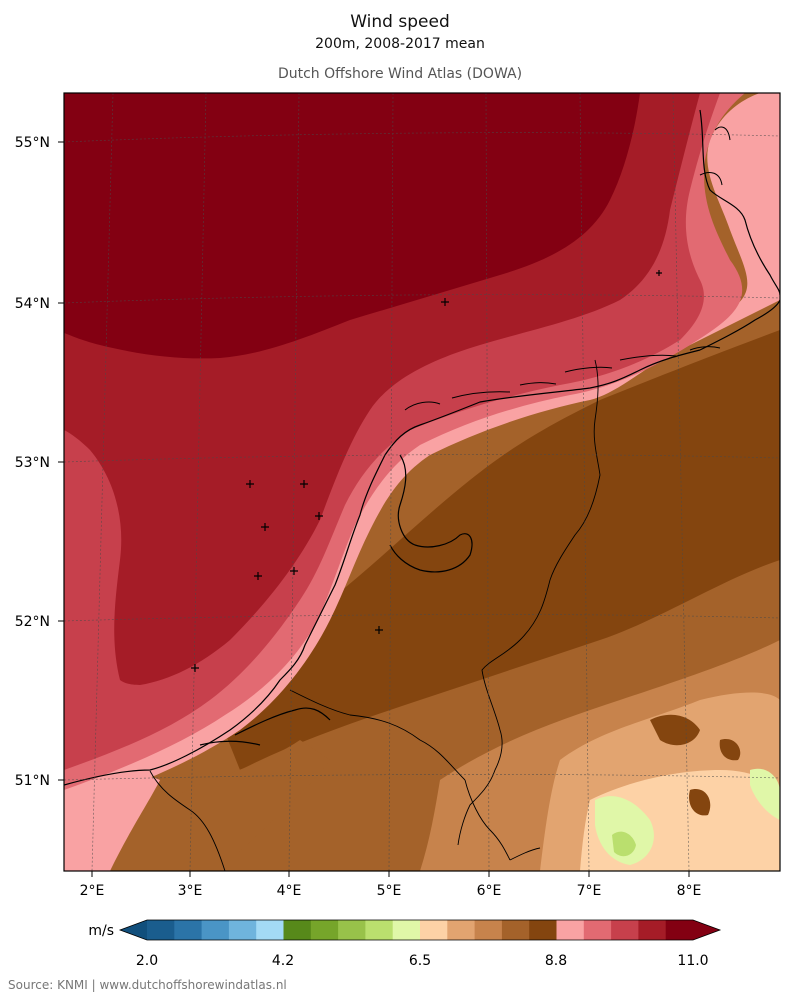  What do you see at coordinates (133, 930) in the screenshot?
I see `colorbar-extend-low` at bounding box center [133, 930].